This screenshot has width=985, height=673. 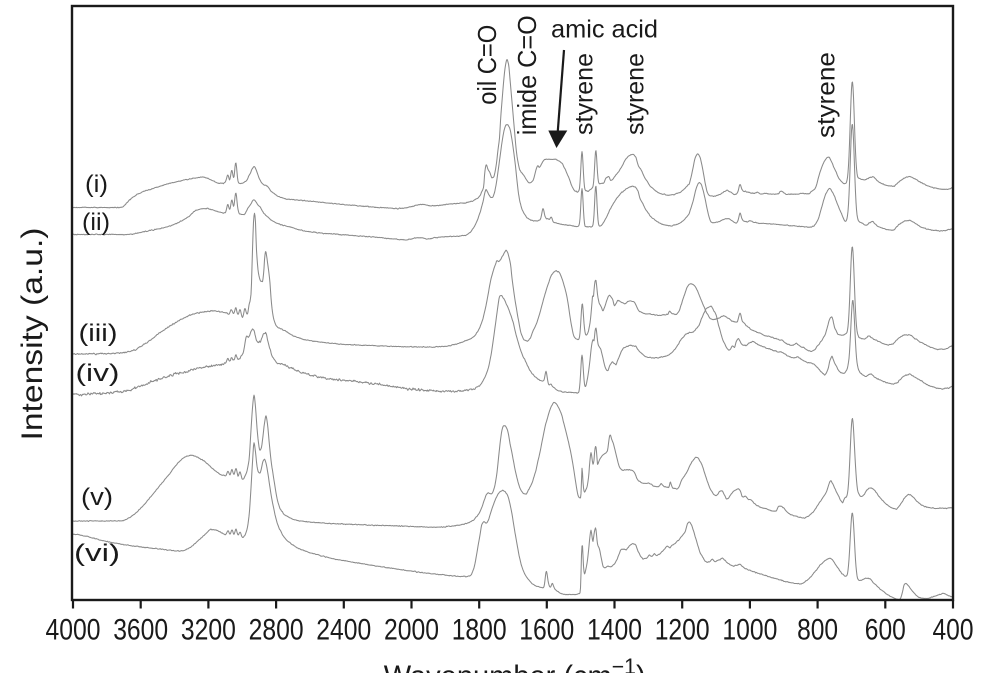 I want to click on svg-text: 1600, so click(x=546, y=630).